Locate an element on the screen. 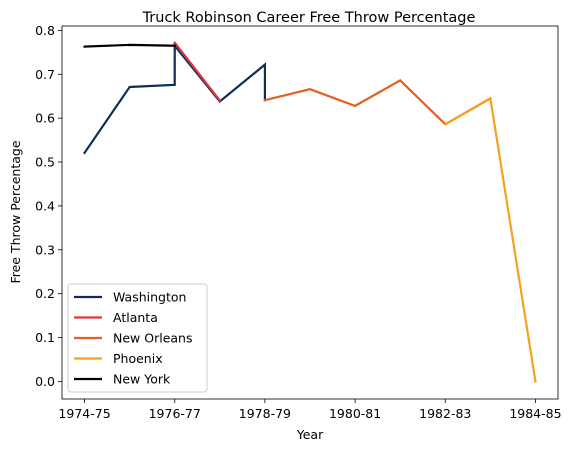 This screenshot has height=453, width=573. x-tick-label: 1984-85 is located at coordinates (535, 413).